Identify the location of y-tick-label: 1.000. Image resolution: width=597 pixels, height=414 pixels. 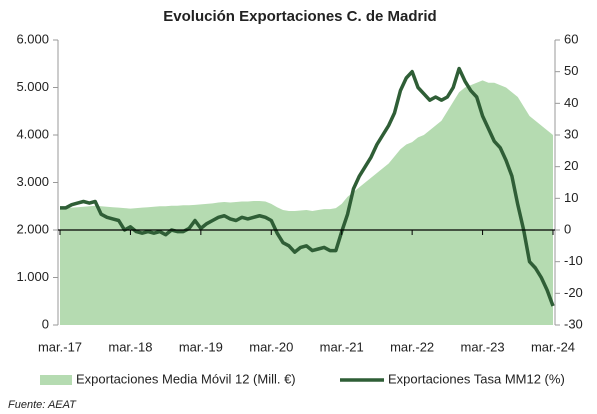
(32, 276).